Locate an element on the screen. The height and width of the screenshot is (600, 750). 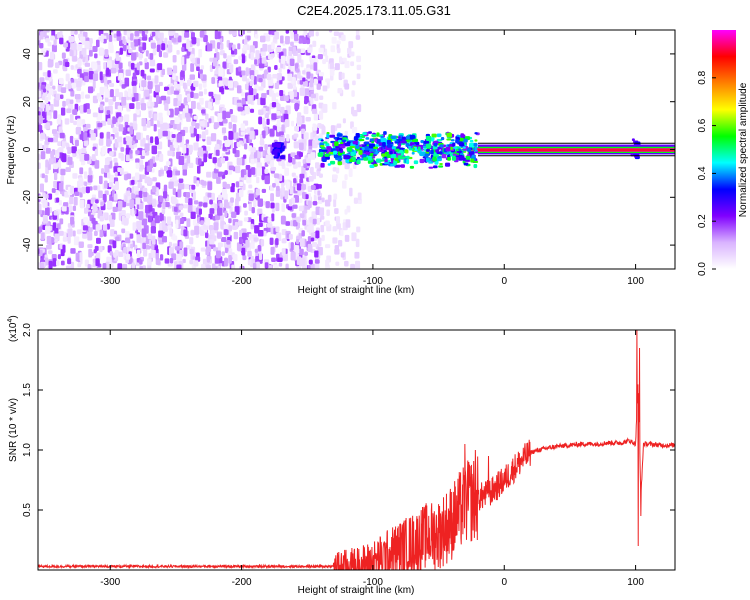
spectrogram-x-tick-label: -300 is located at coordinates (110, 281).